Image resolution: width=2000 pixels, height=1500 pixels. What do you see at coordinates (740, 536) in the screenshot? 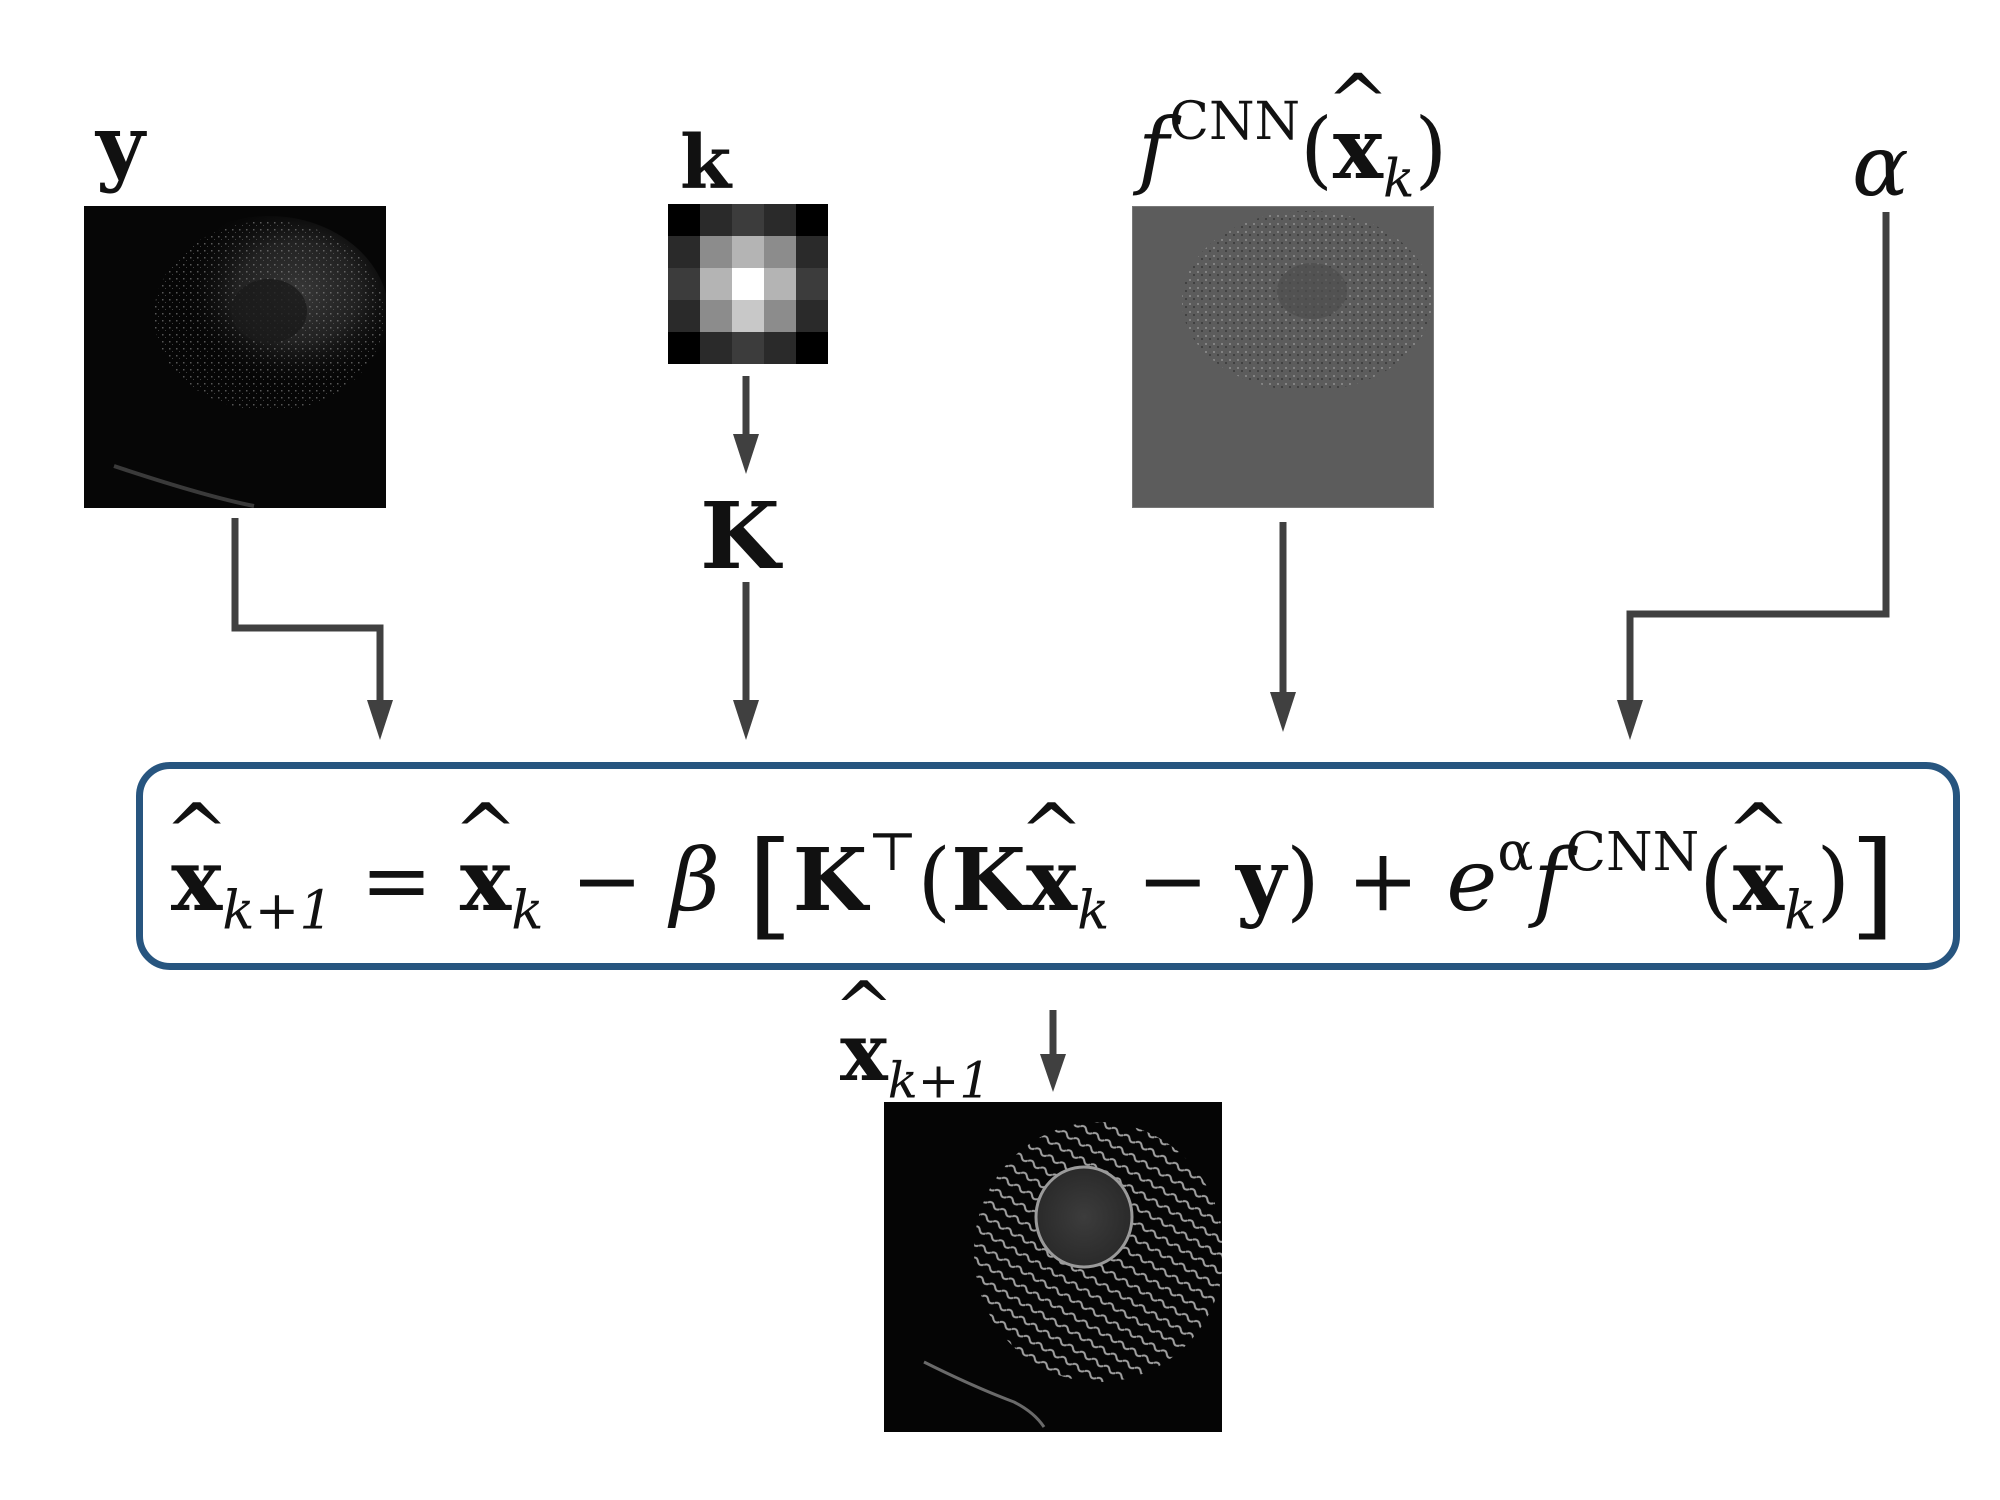
I see `label-K-matrix: K` at bounding box center [740, 536].